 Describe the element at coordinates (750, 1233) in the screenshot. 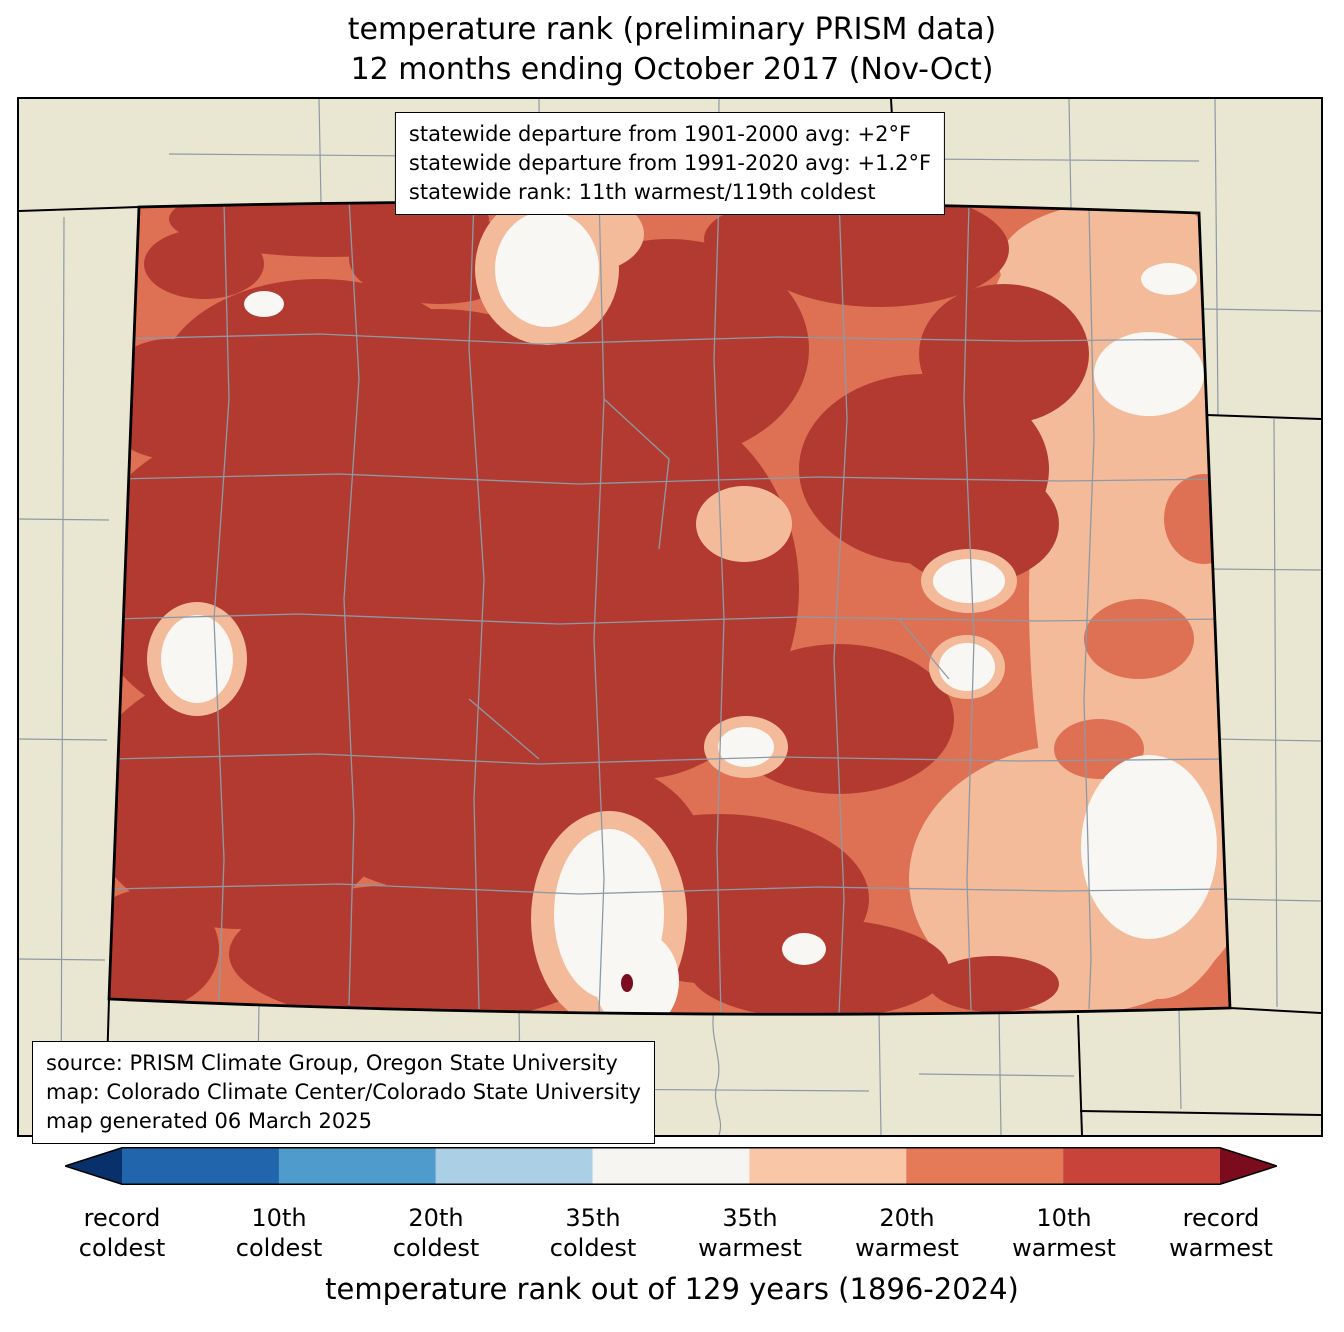

I see `legend-label-35th-warmest: 35th warmest` at that location.